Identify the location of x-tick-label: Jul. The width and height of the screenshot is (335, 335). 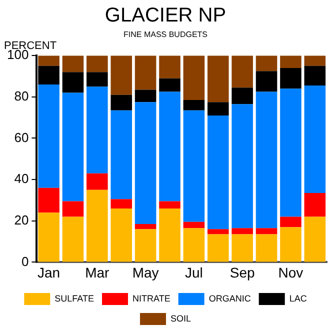
(193, 272).